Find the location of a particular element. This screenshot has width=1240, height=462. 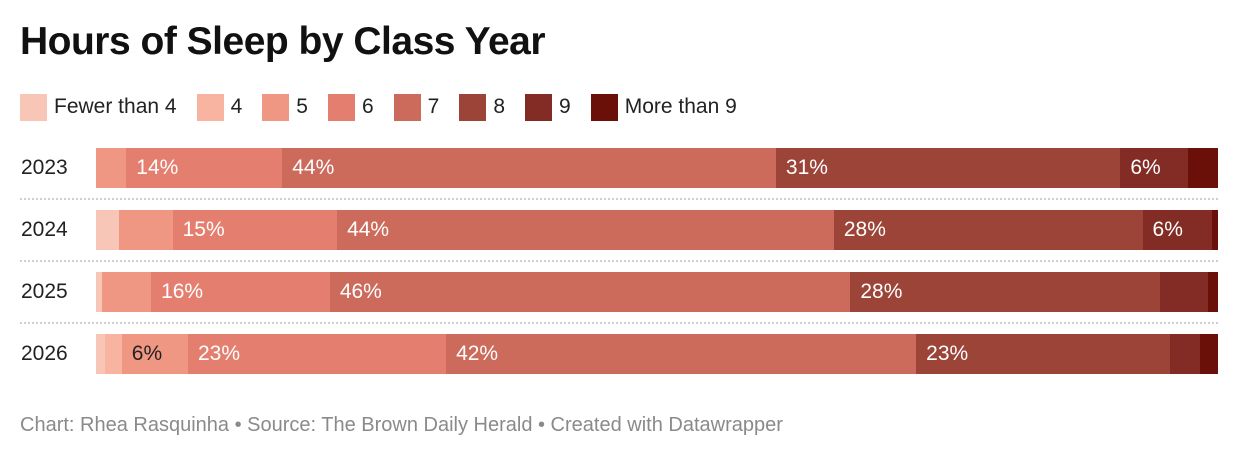

data-label: 31% is located at coordinates (806, 167).